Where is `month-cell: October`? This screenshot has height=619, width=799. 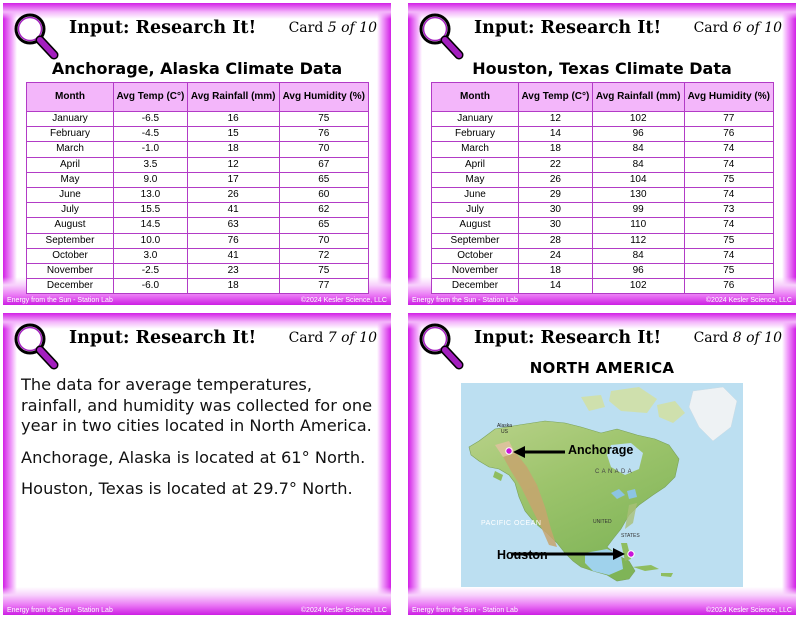
month-cell: October is located at coordinates (70, 255).